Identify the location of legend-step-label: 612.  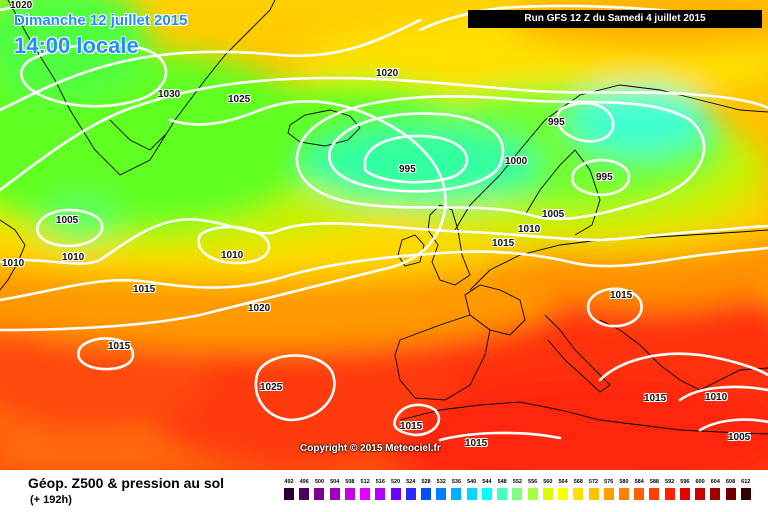
(746, 482).